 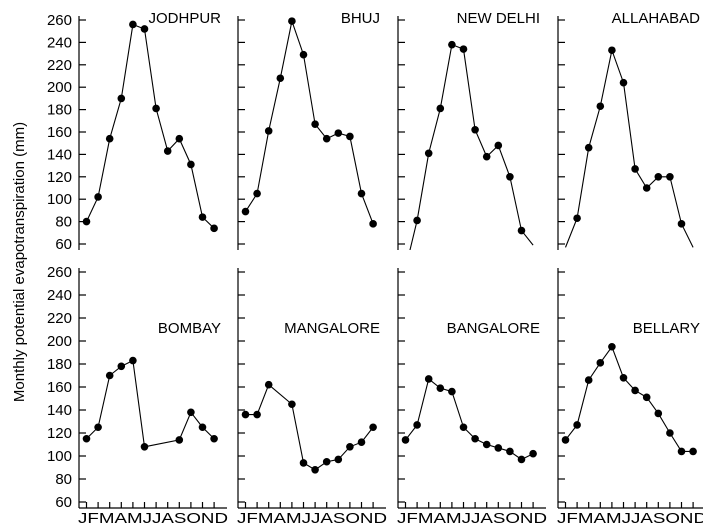 I want to click on panel-new-delhi: NEW DELHI, so click(x=468, y=130).